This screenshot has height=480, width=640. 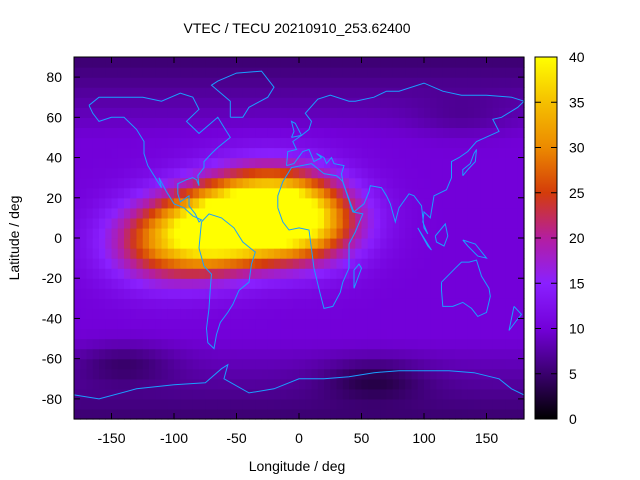 I want to click on colorbar-tick-label: 10, so click(x=577, y=329).